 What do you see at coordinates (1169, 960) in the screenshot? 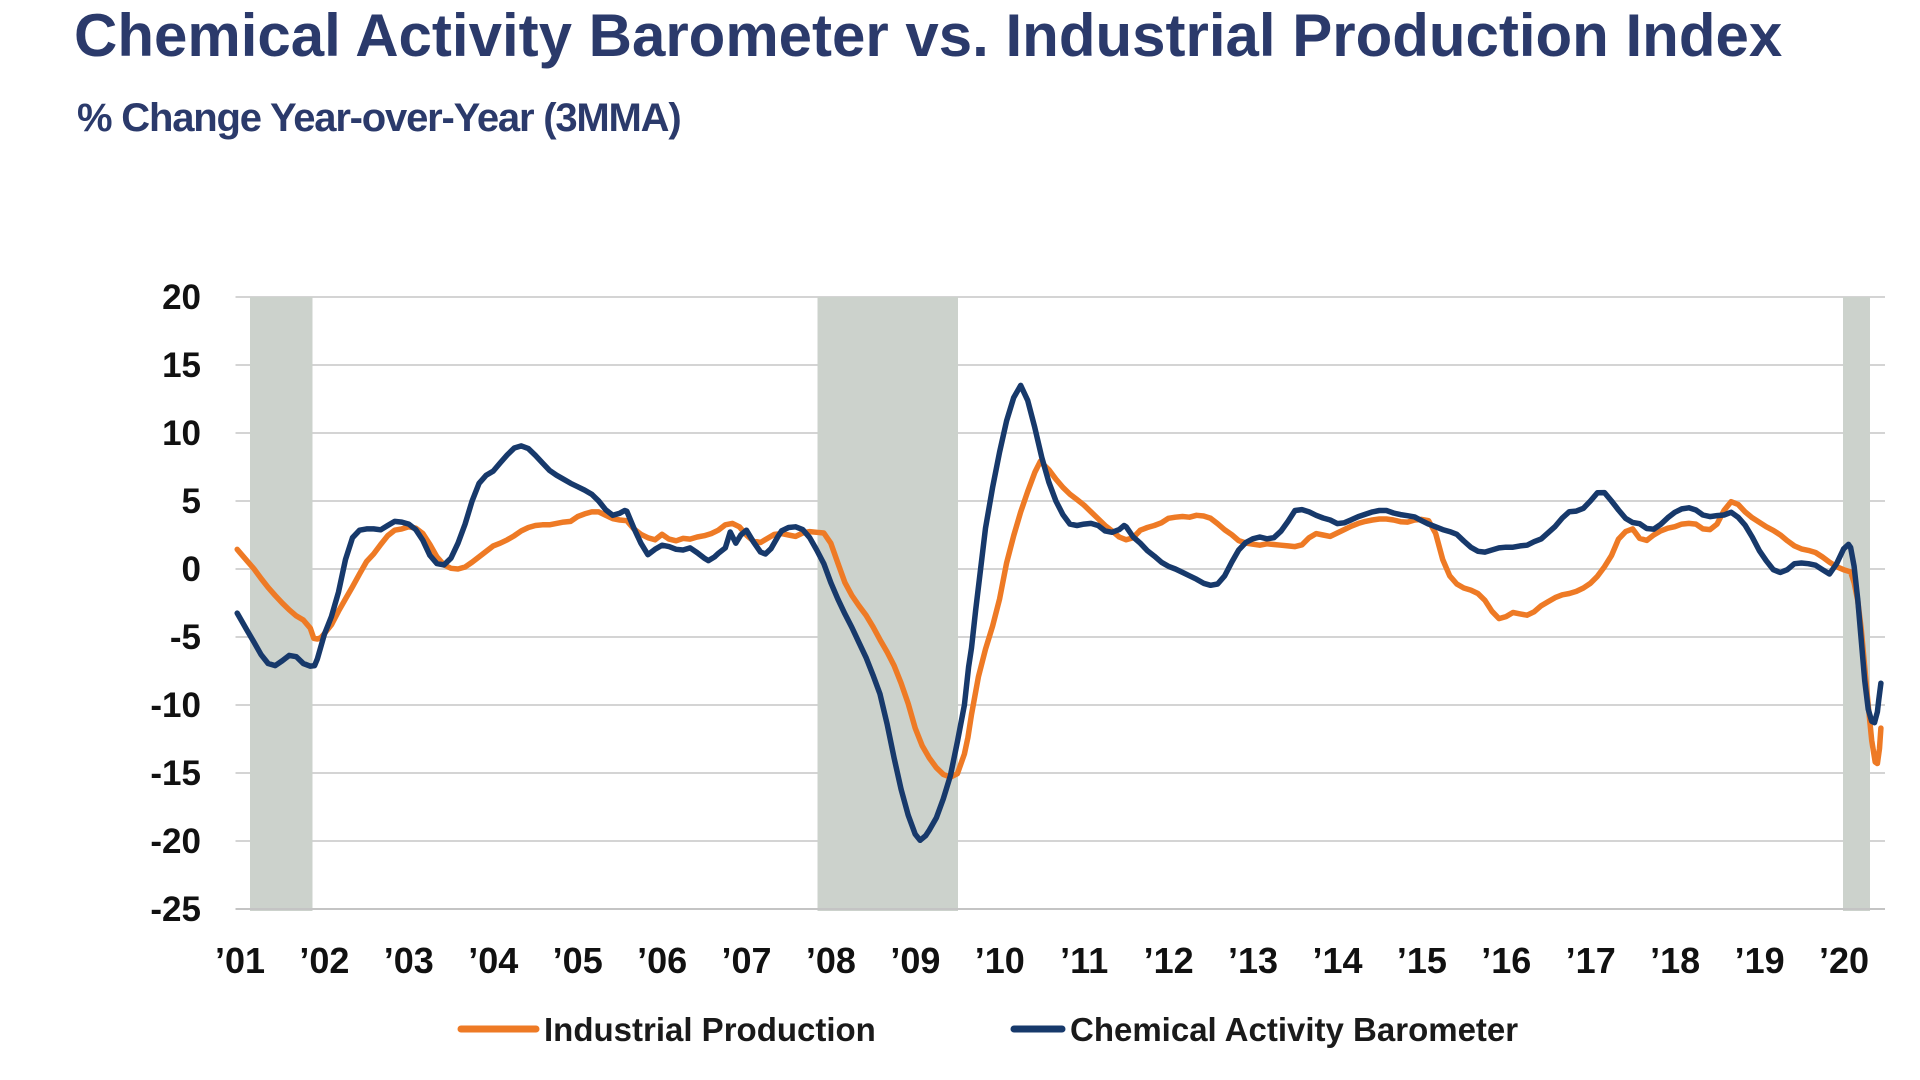
I see `svg-text: ’12` at bounding box center [1169, 960].